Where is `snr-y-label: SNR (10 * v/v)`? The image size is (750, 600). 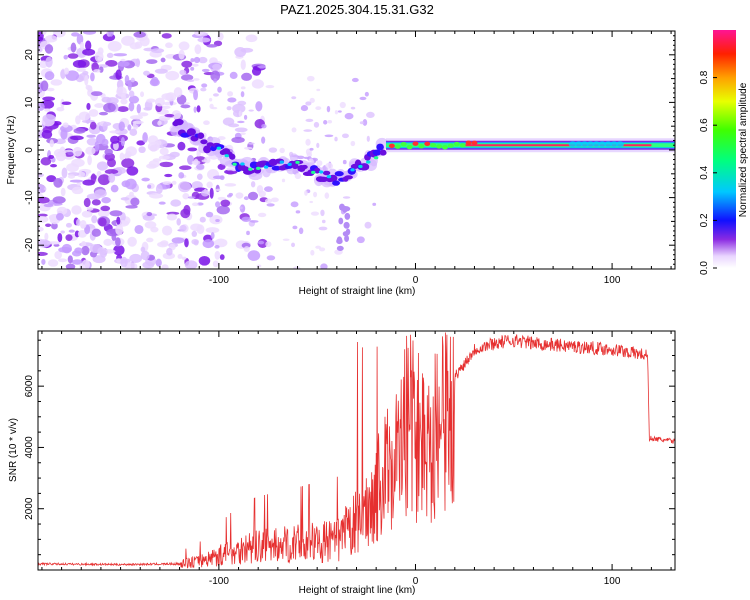 snr-y-label: SNR (10 * v/v) is located at coordinates (13, 450).